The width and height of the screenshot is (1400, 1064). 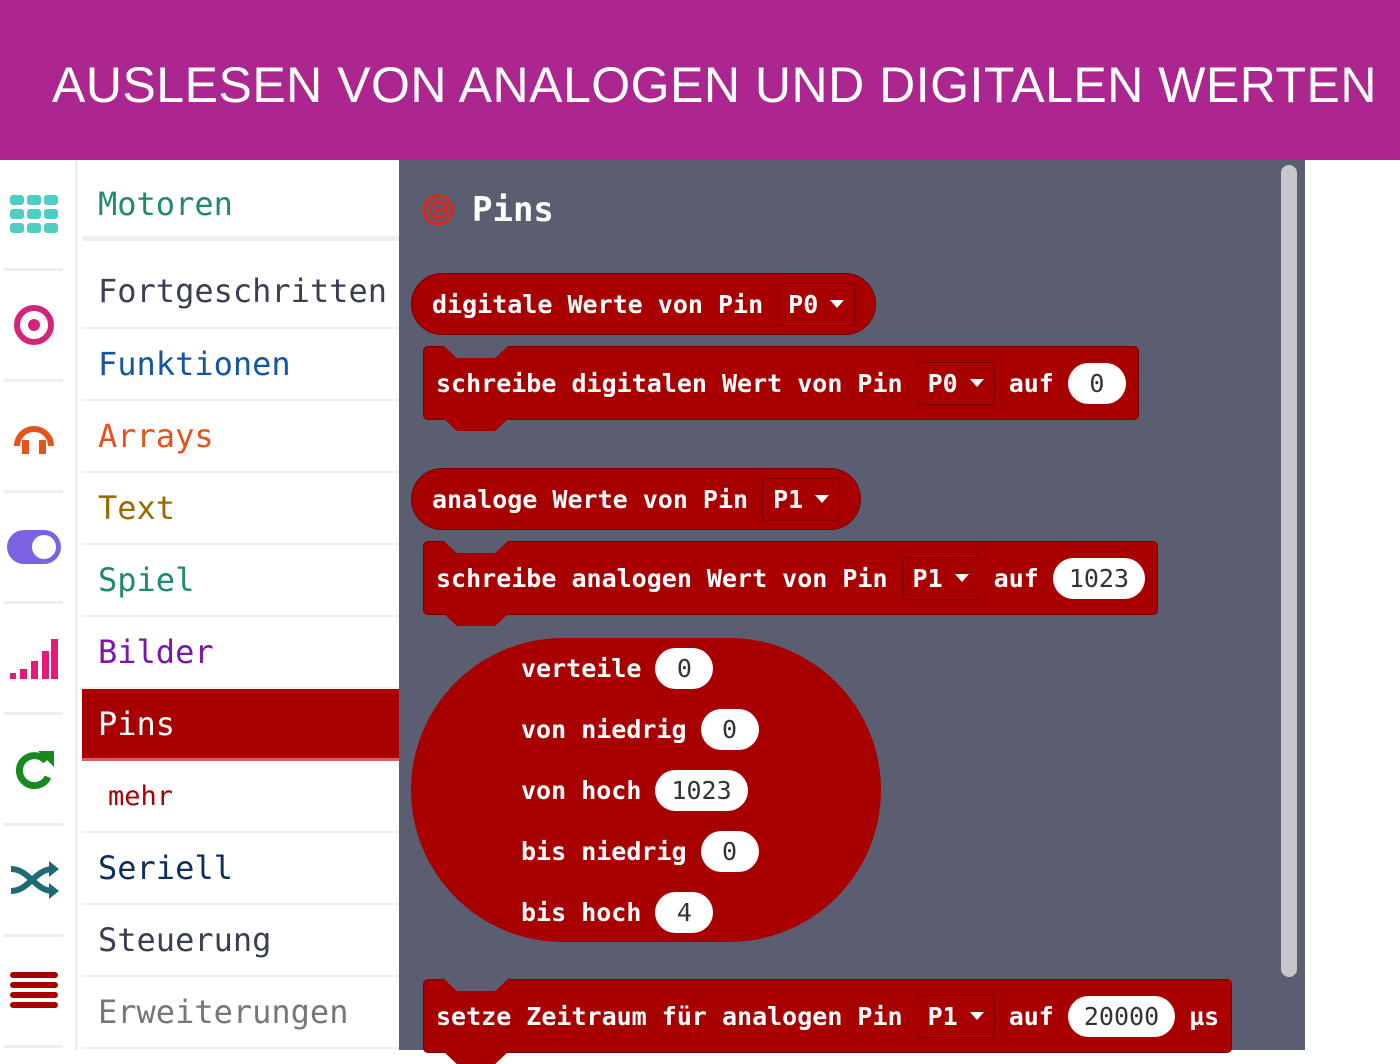 I want to click on value-input: 20000, so click(x=1121, y=1016).